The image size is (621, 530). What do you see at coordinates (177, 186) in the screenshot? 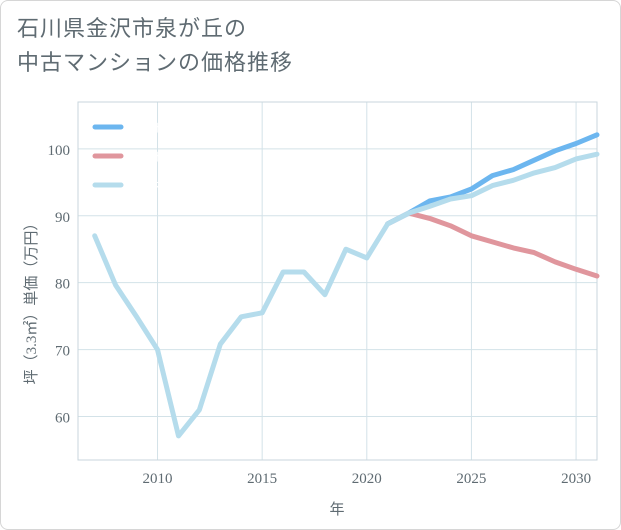
I see `legend-label-2: ノーマルシナリオ` at bounding box center [177, 186].